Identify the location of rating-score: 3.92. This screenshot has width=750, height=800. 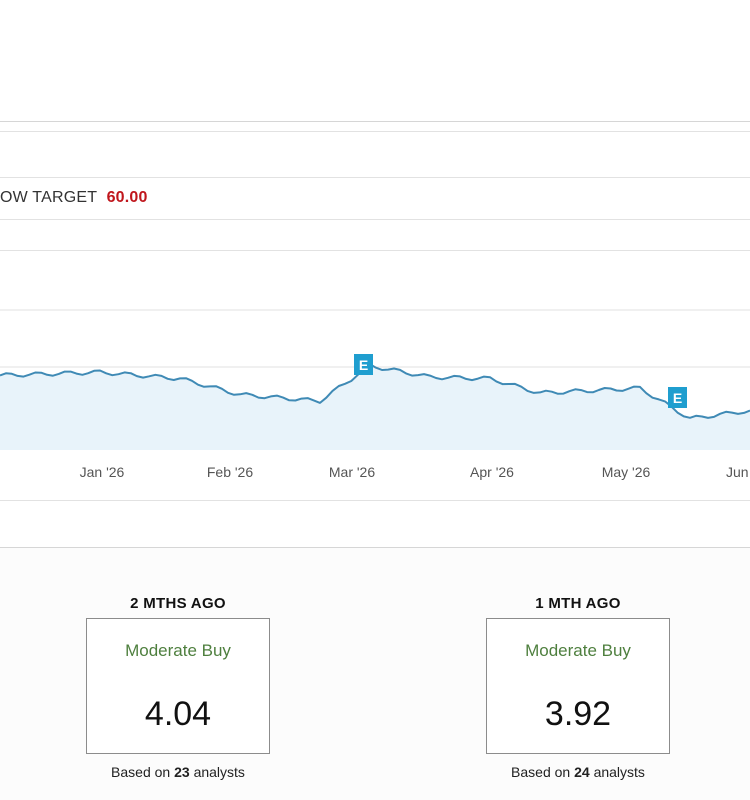
(578, 714).